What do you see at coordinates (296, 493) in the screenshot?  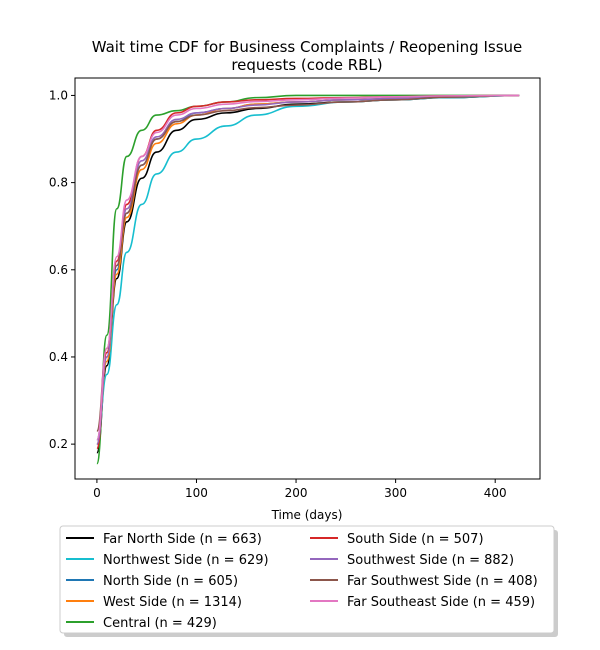 I see `x-tick-label: 200` at bounding box center [296, 493].